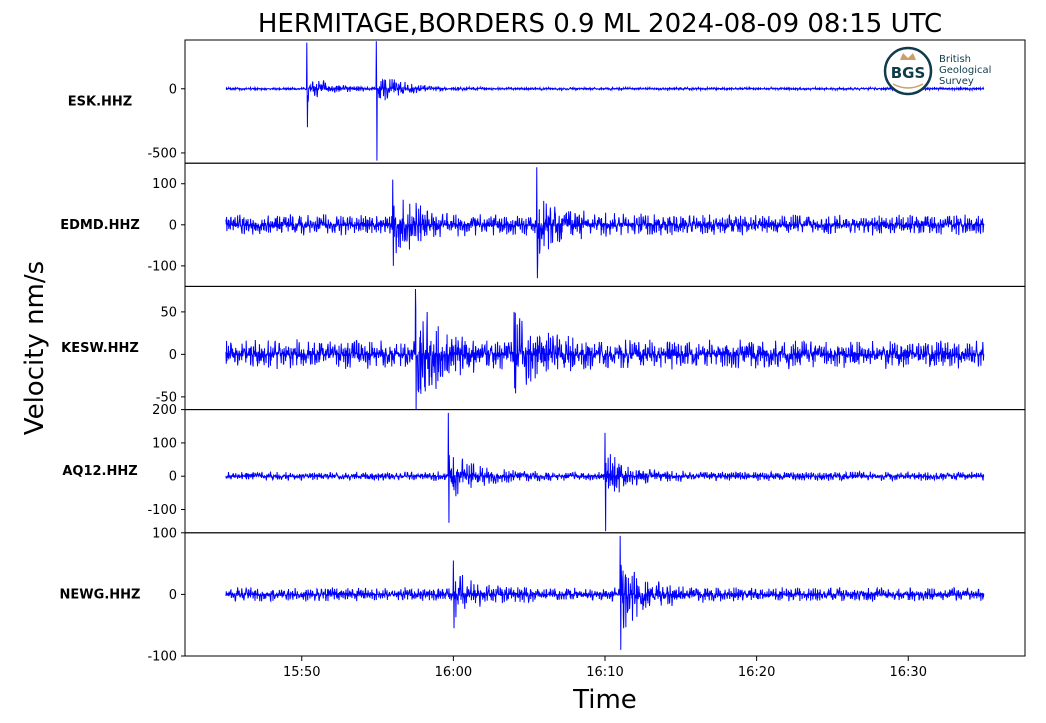  What do you see at coordinates (35, 348) in the screenshot?
I see `y-axis-label: Velocity nm/s` at bounding box center [35, 348].